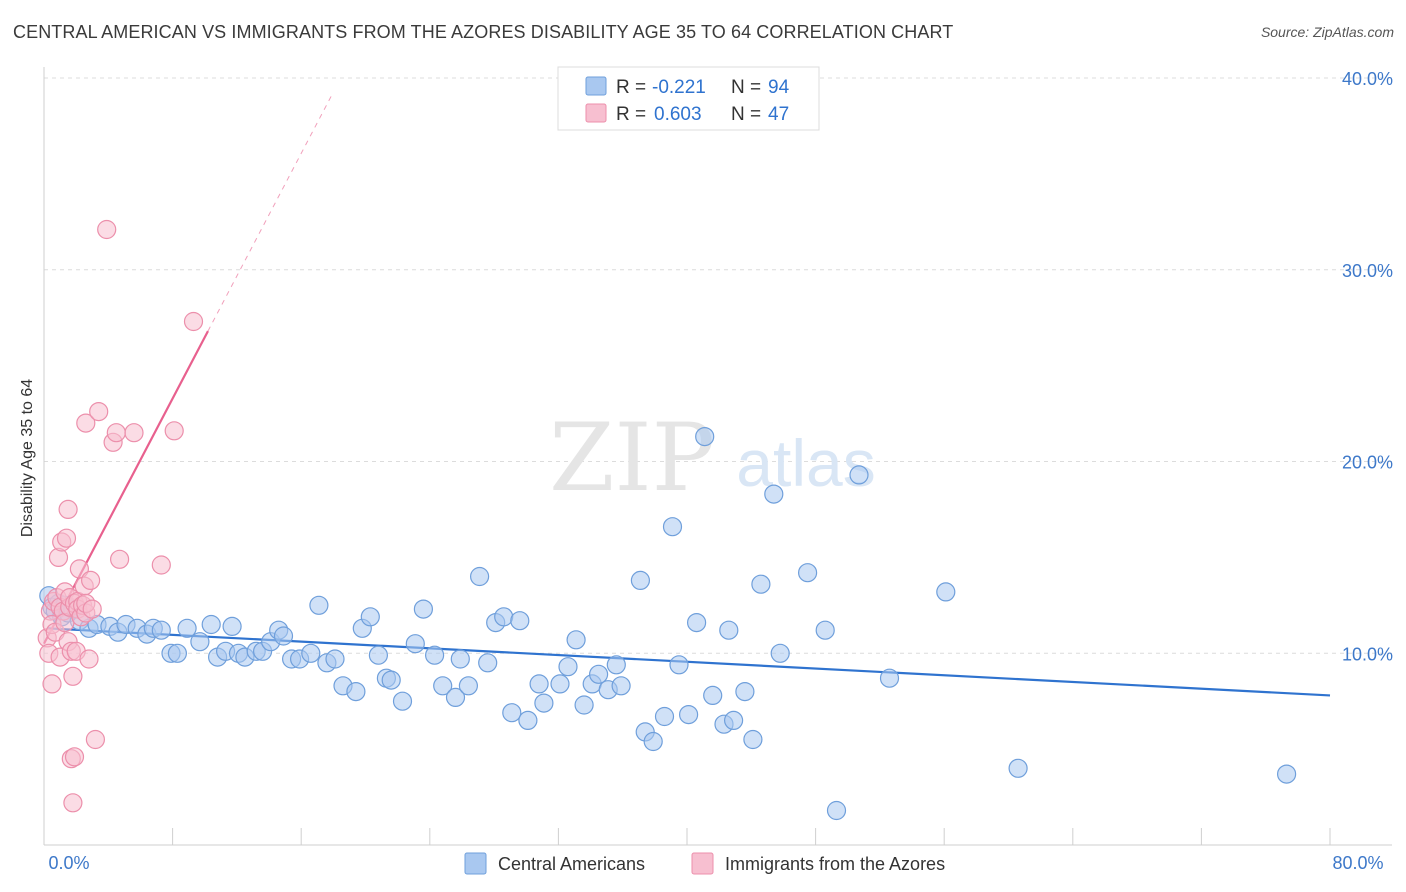  What do you see at coordinates (596, 86) in the screenshot?
I see `legend-swatch-blue` at bounding box center [596, 86].